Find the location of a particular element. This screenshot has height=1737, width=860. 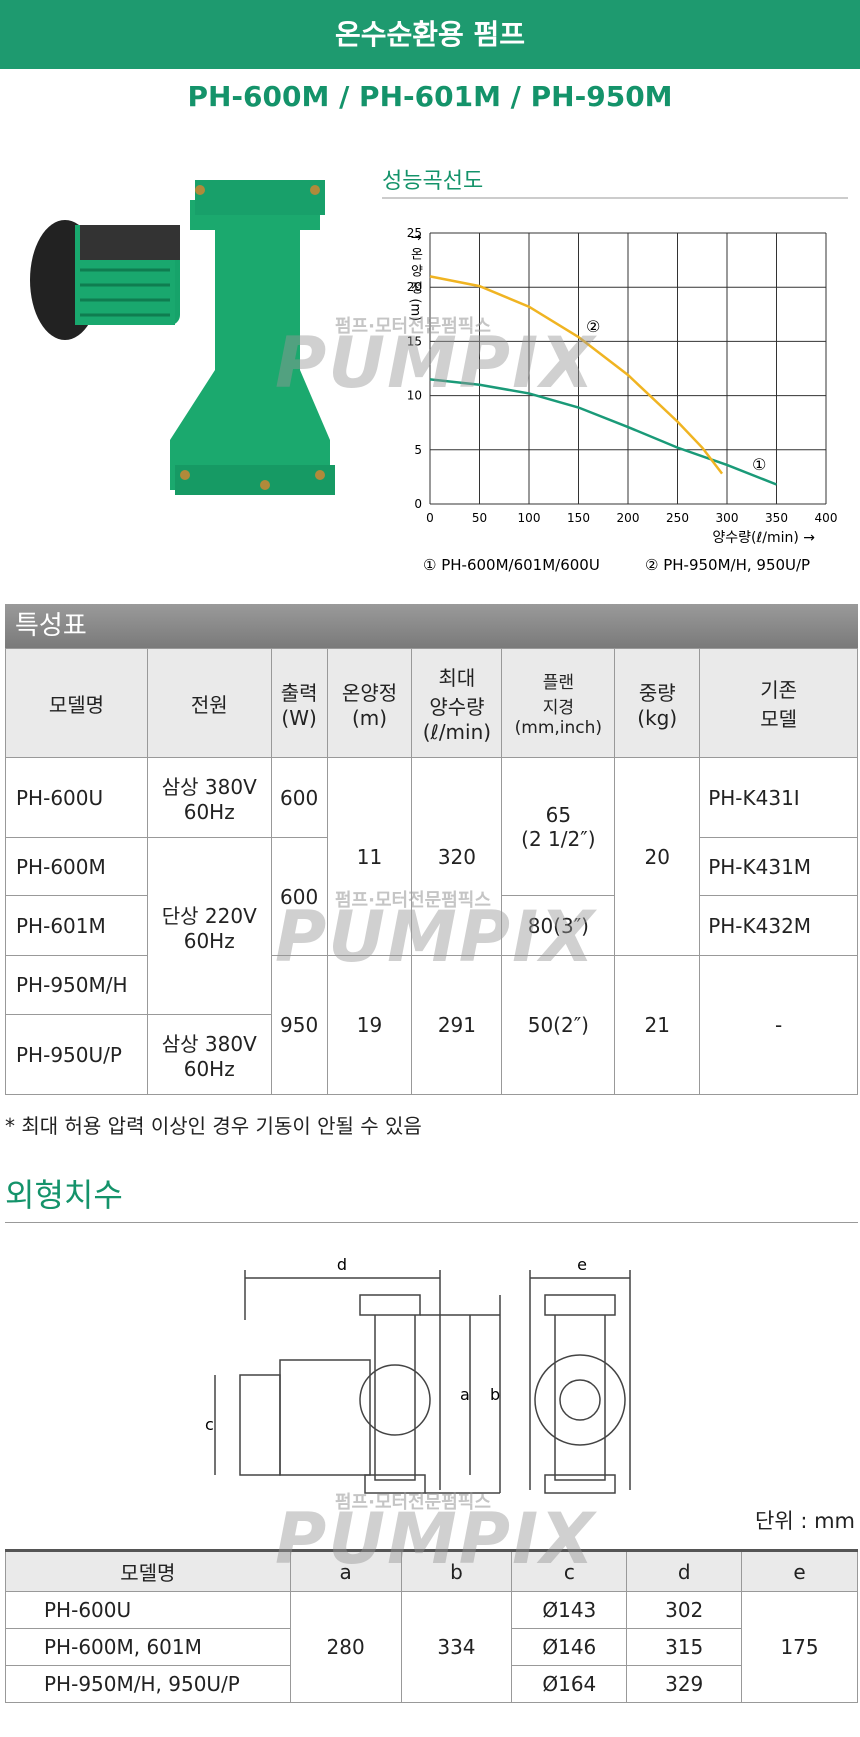

cell: PH-K431M is located at coordinates (778, 866).